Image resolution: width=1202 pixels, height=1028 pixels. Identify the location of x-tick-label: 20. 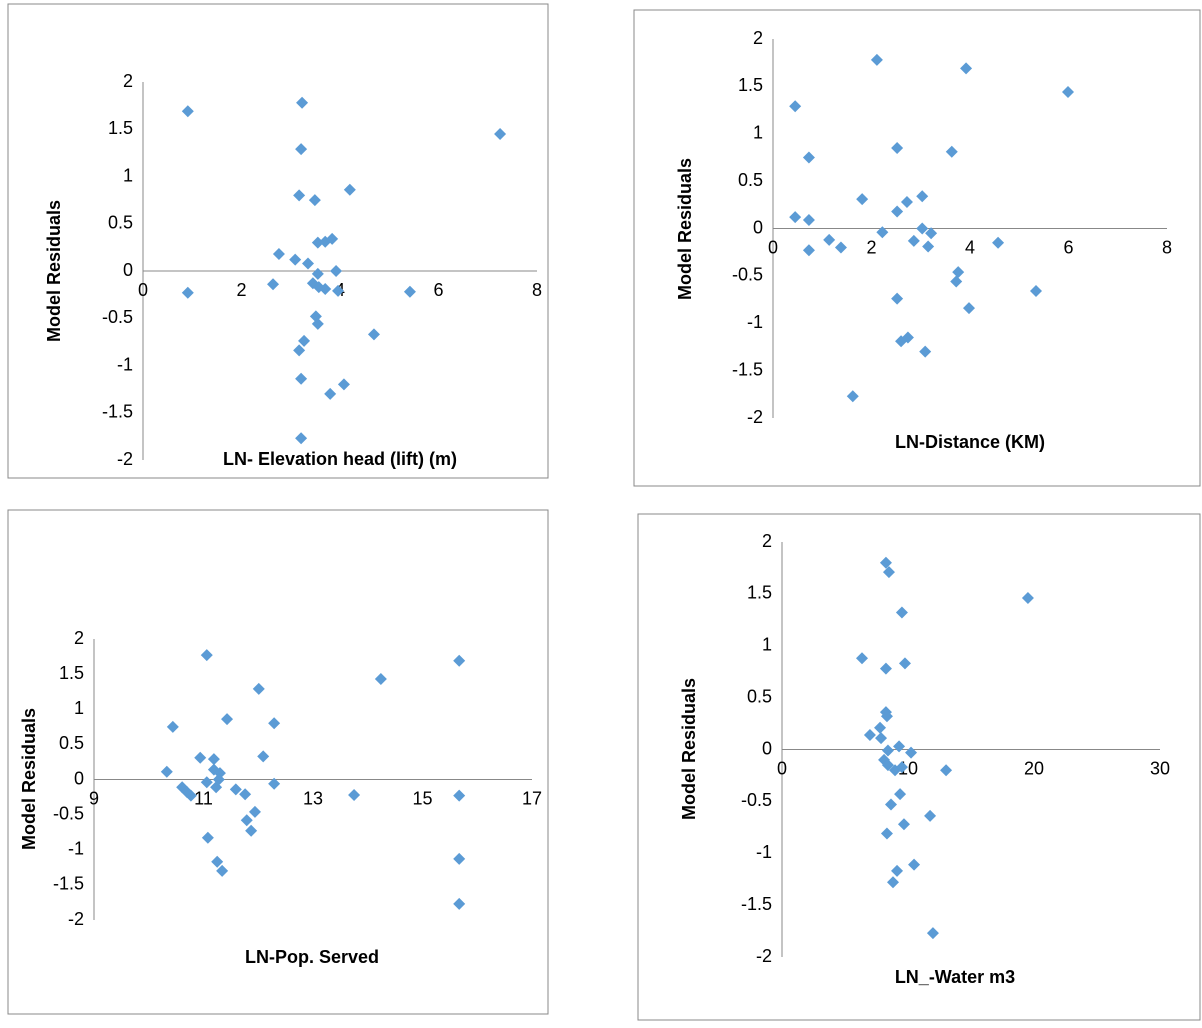
(1034, 768).